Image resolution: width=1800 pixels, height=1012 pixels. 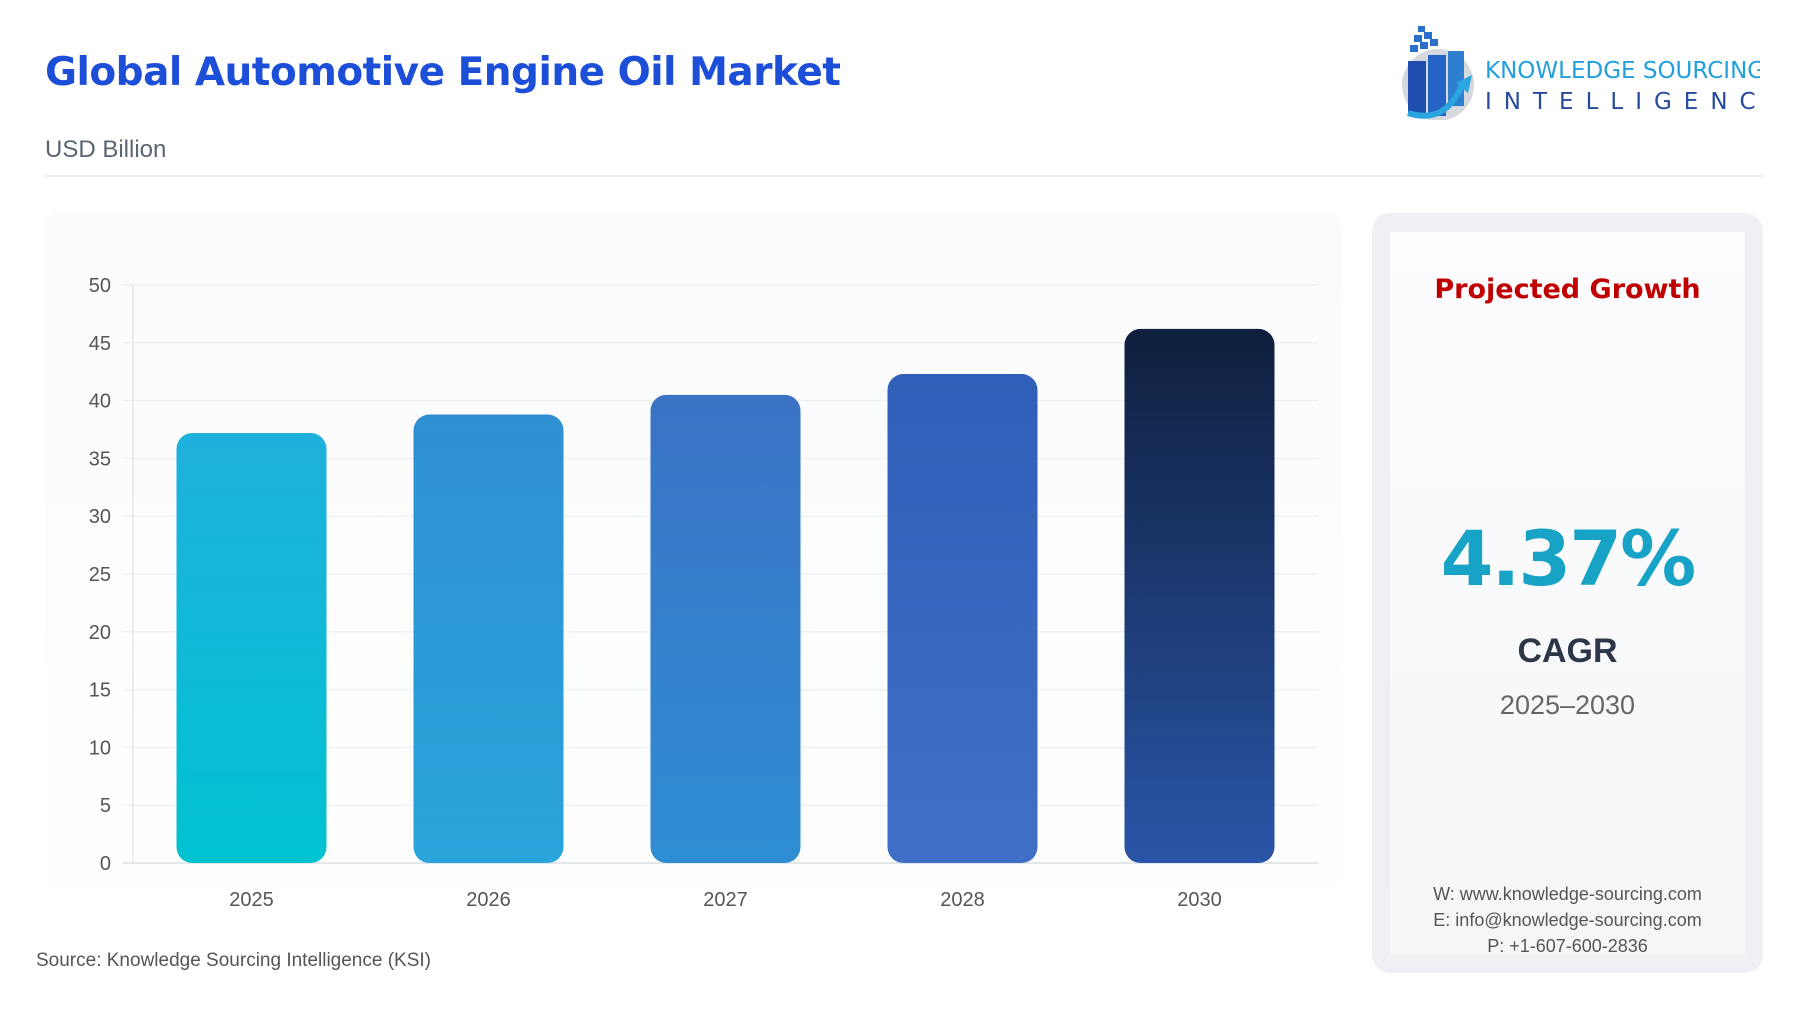 I want to click on x-tick-label: 2030, so click(x=1199, y=900).